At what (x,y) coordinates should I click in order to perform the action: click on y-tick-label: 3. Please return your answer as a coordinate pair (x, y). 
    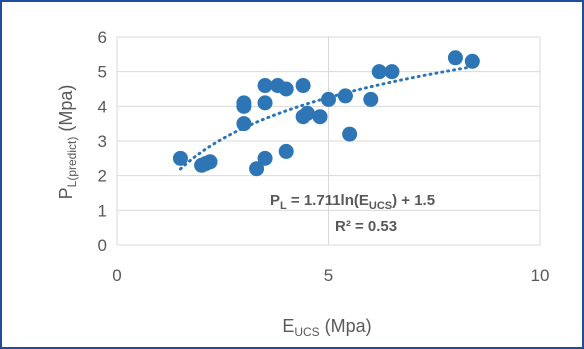
    Looking at the image, I should click on (102, 141).